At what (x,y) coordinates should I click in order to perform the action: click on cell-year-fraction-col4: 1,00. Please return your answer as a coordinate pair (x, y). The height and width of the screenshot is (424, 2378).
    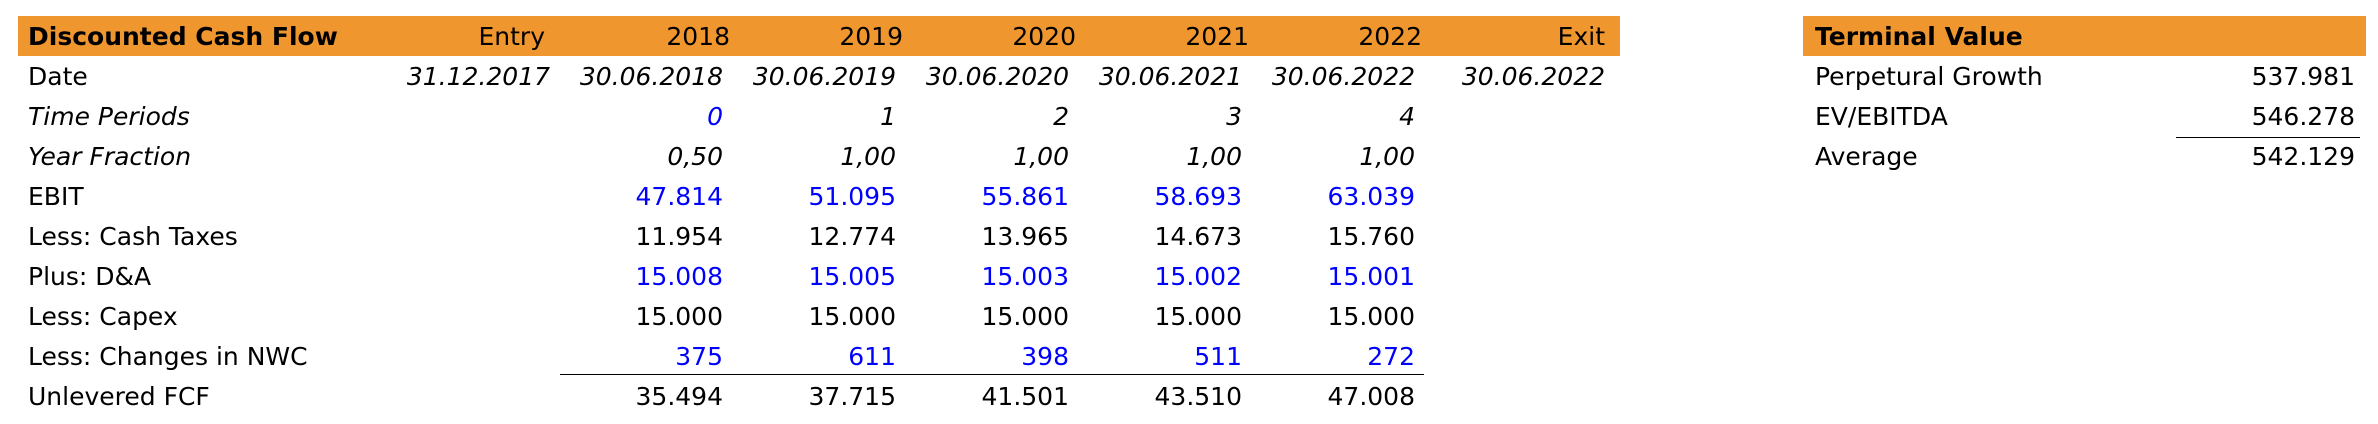
    Looking at the image, I should click on (1214, 156).